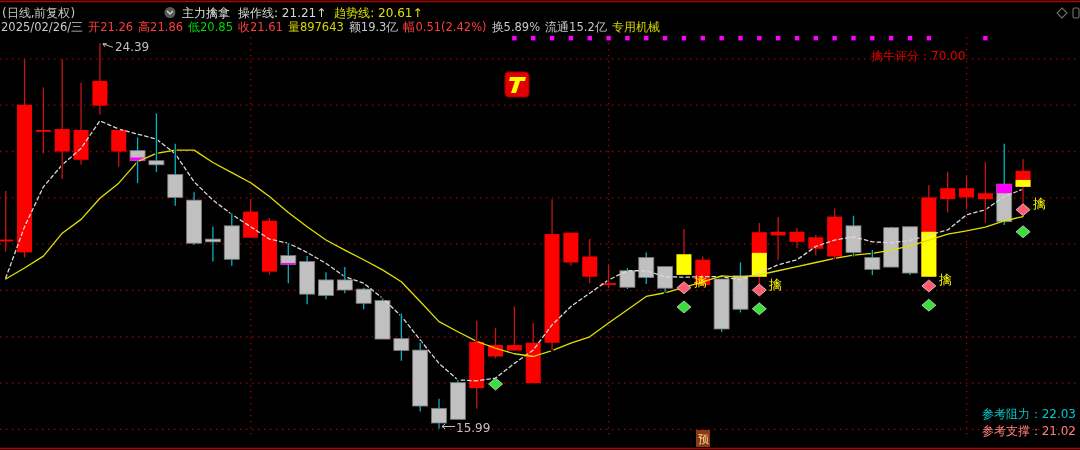 The height and width of the screenshot is (450, 1080). Describe the element at coordinates (315, 27) in the screenshot. I see `text: 量897643` at that location.